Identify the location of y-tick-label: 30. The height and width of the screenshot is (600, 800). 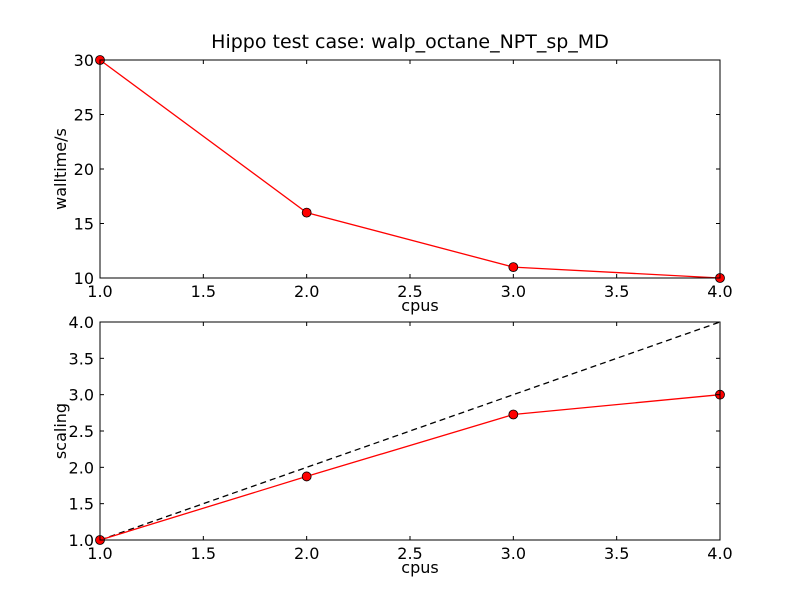
(84, 60).